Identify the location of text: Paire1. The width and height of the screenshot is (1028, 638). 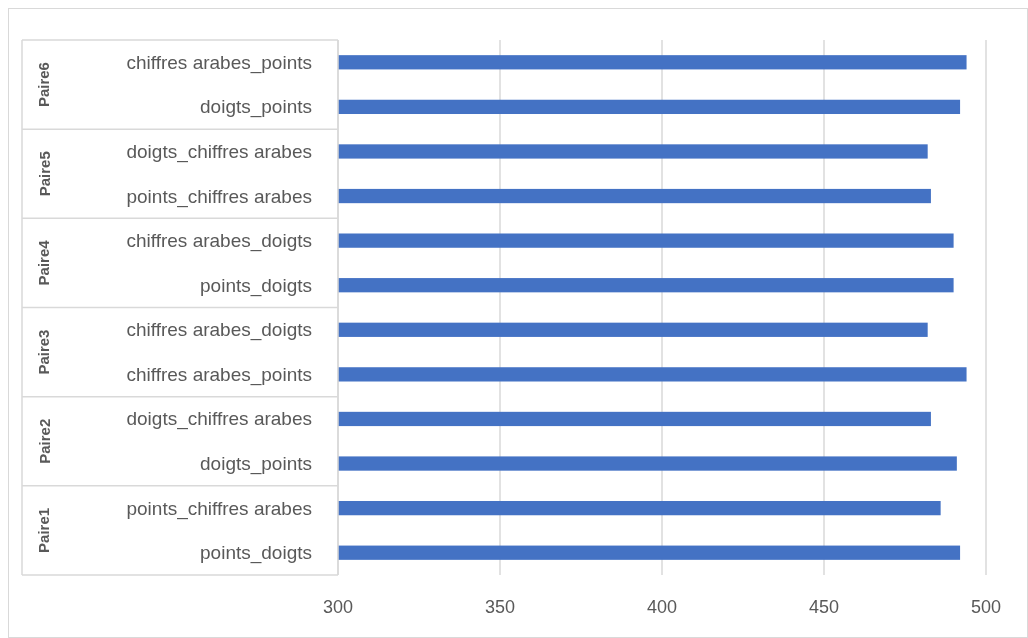
(44, 530).